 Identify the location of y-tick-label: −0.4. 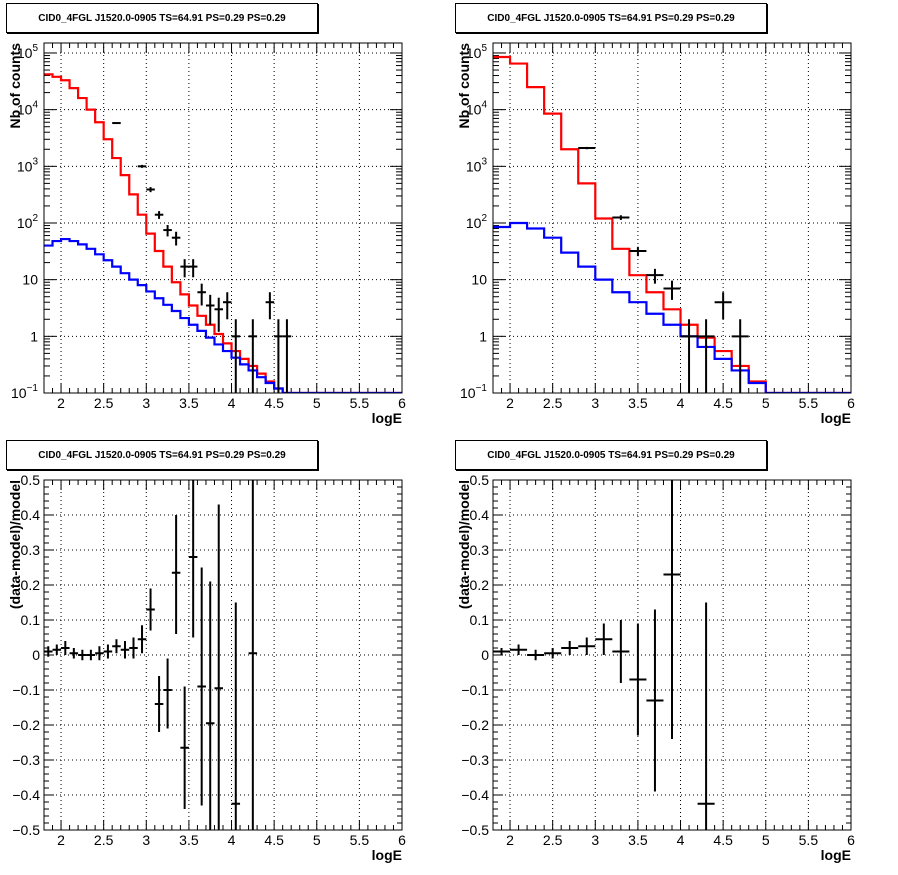
(26, 795).